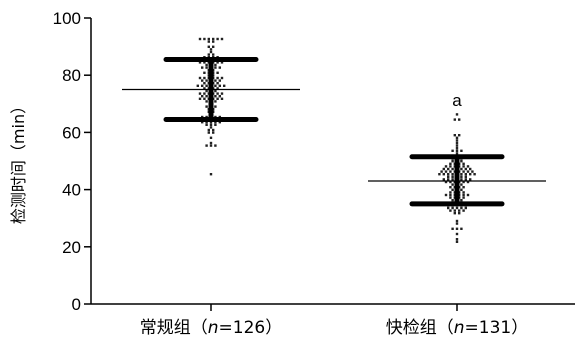 The width and height of the screenshot is (579, 341). Describe the element at coordinates (18, 161) in the screenshot. I see `y-axis-label: 检测时间（min）` at that location.